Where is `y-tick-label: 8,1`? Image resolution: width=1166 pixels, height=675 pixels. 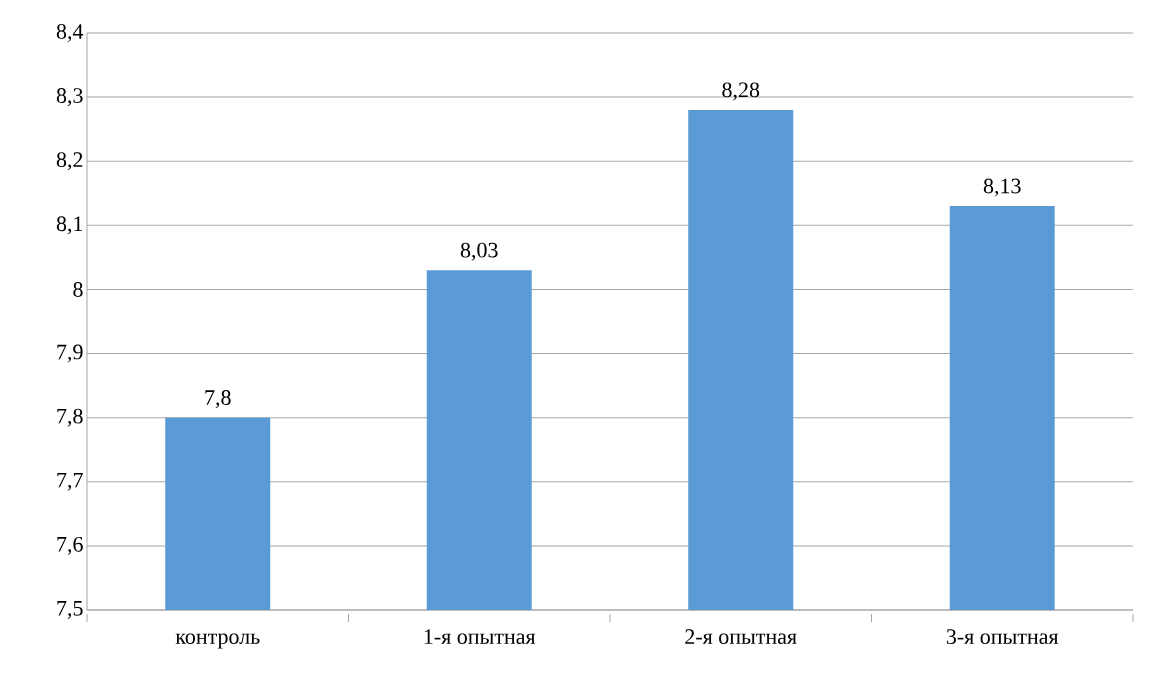
y-tick-label: 8,1 is located at coordinates (69, 225).